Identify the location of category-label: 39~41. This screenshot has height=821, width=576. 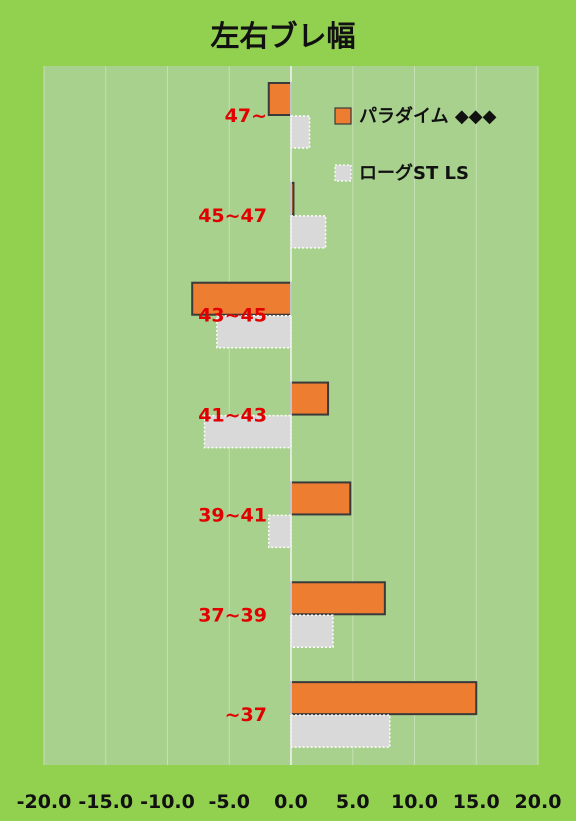
(232, 515).